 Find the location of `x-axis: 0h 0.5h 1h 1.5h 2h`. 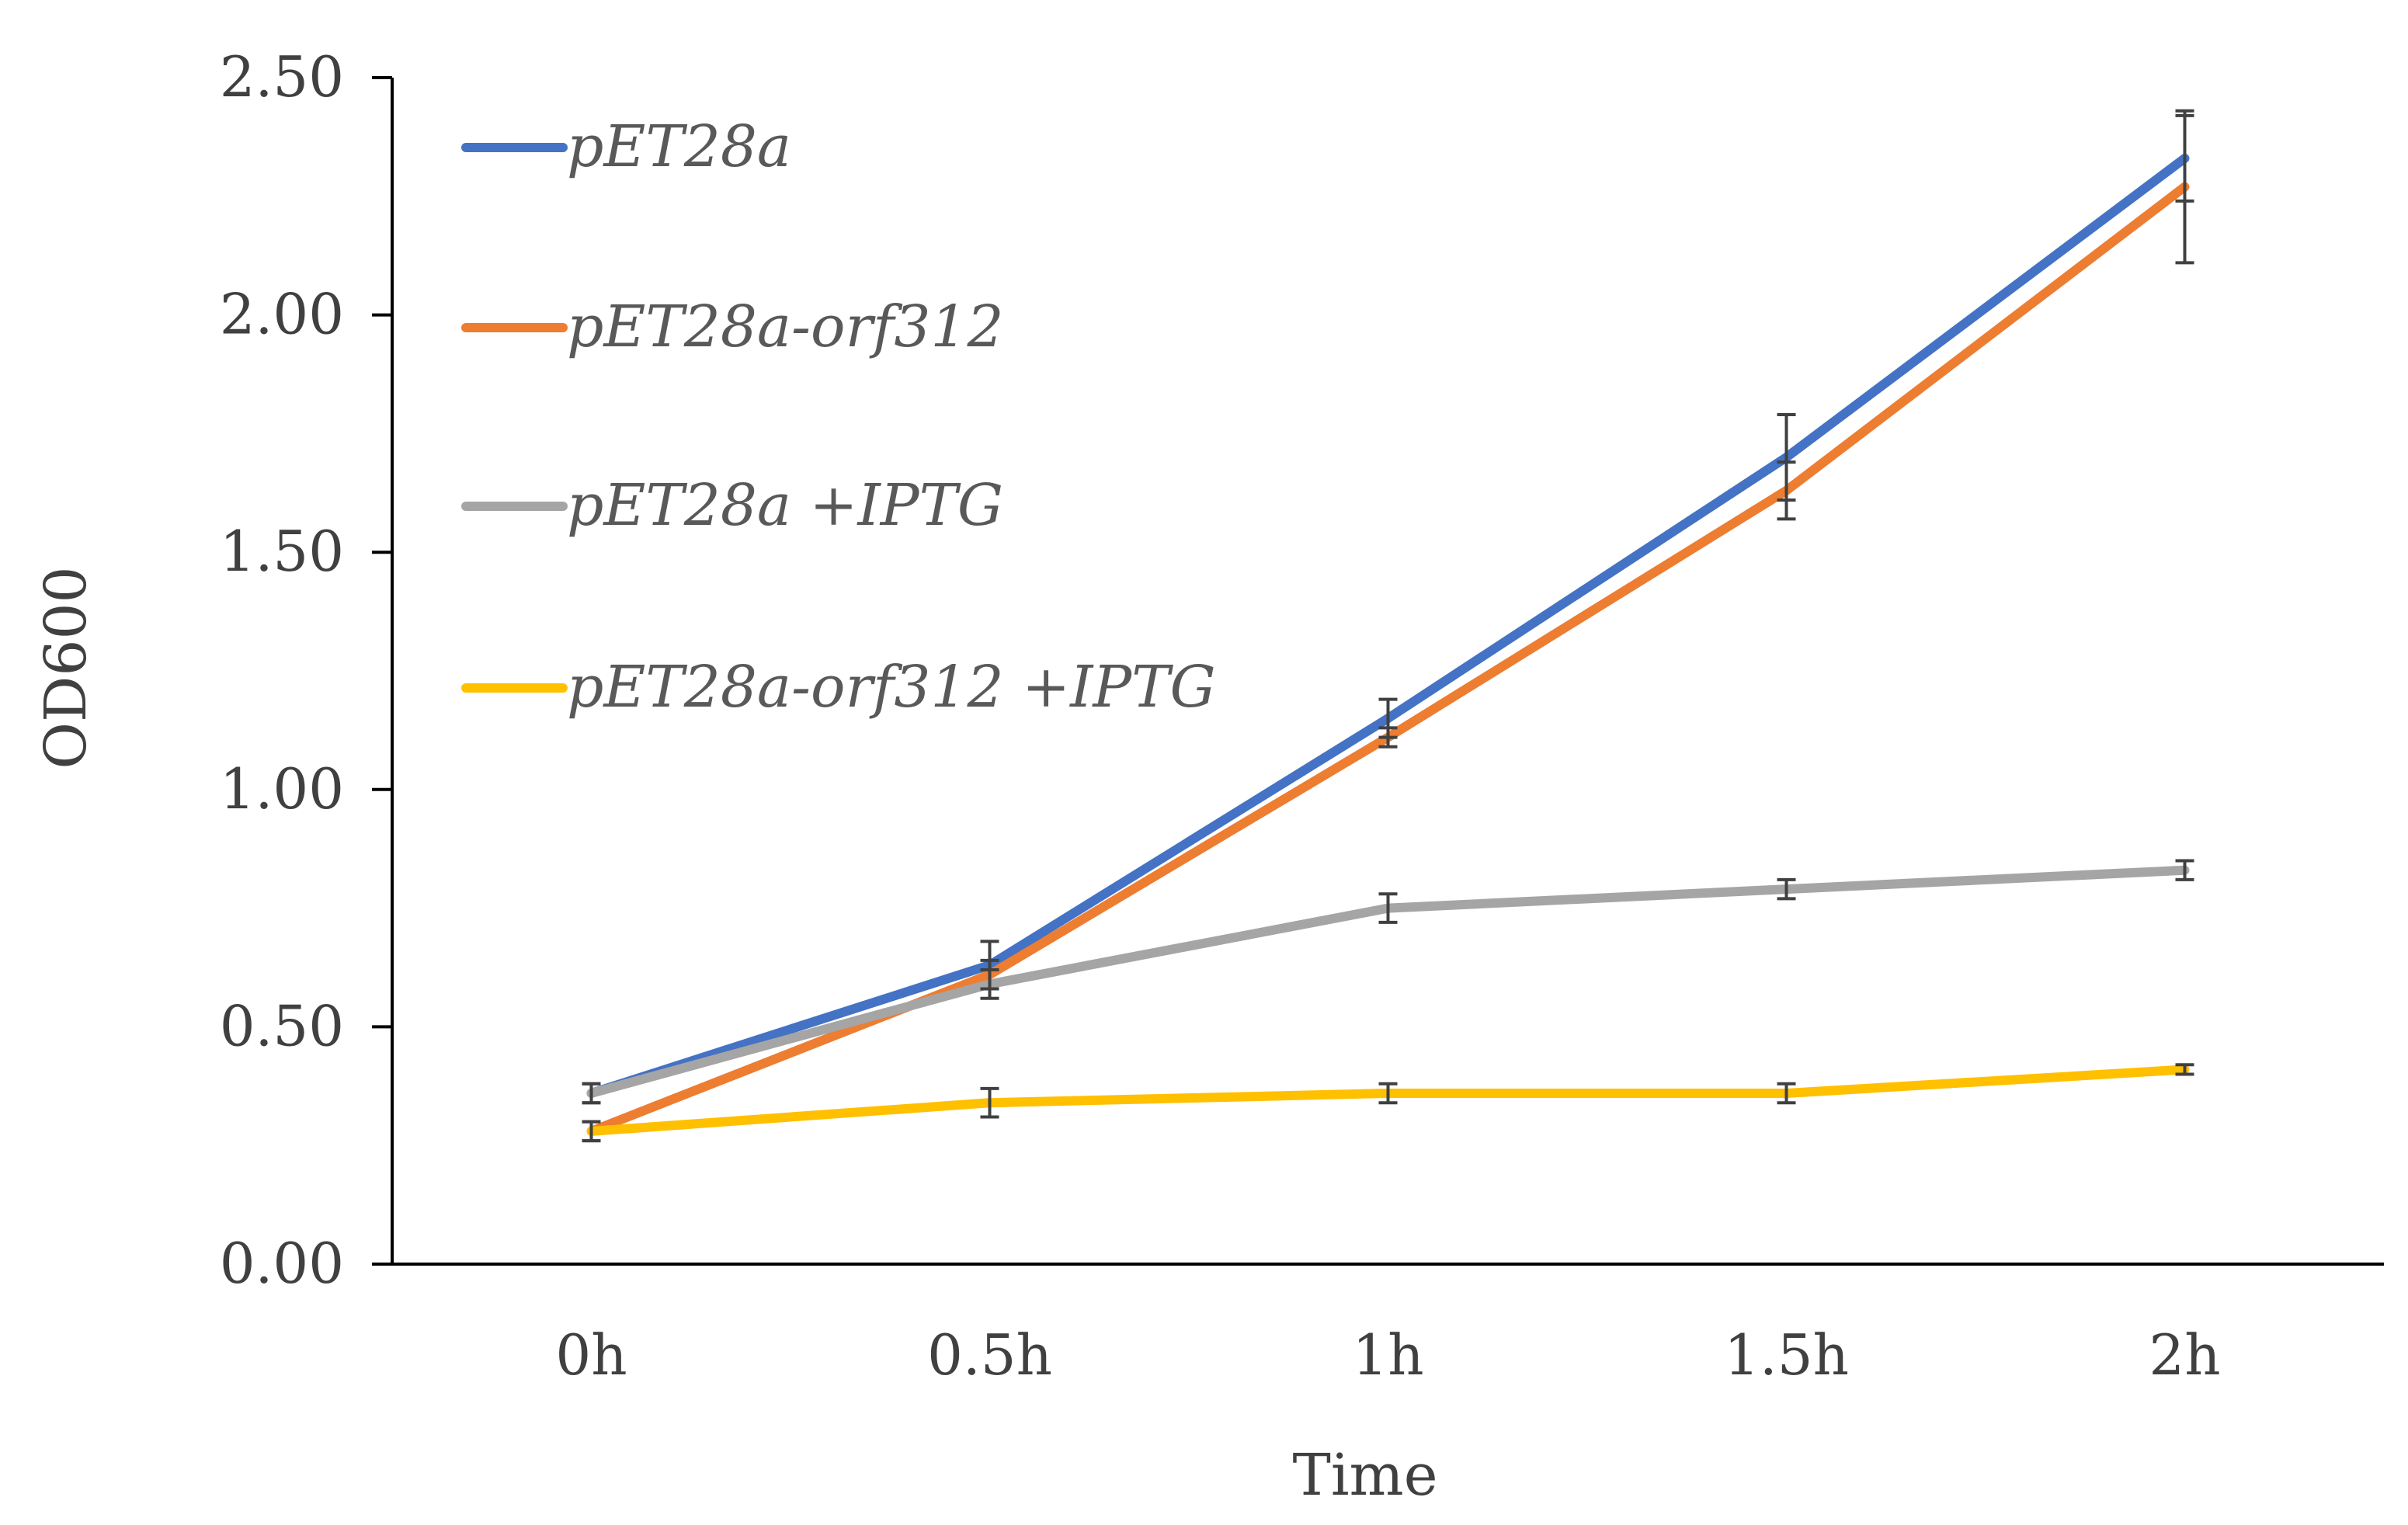

x-axis: 0h 0.5h 1h 1.5h 2h is located at coordinates (1388, 1325).